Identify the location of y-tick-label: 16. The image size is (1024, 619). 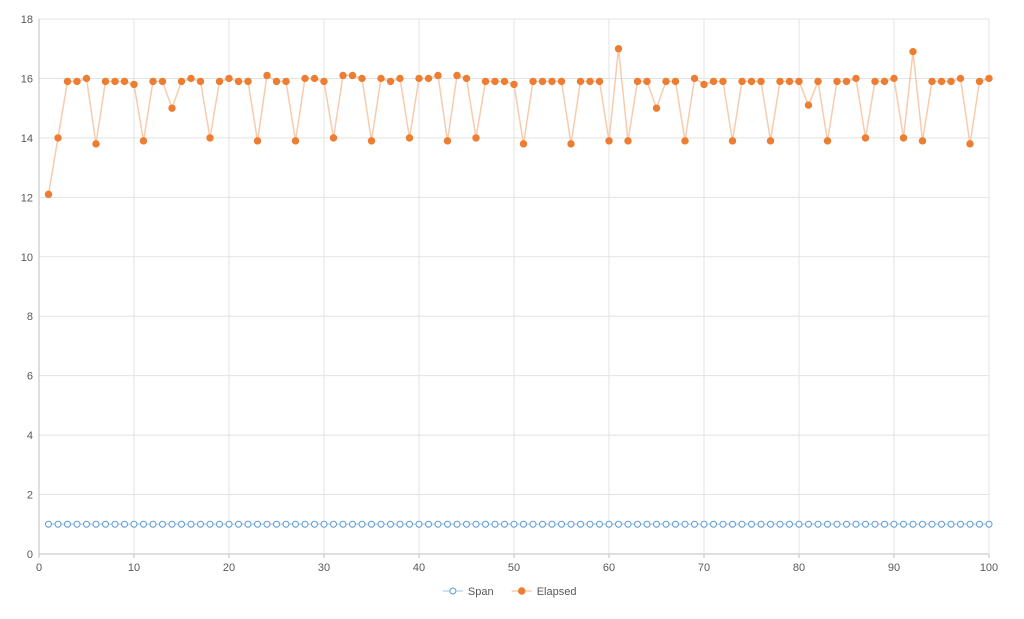
(27, 79).